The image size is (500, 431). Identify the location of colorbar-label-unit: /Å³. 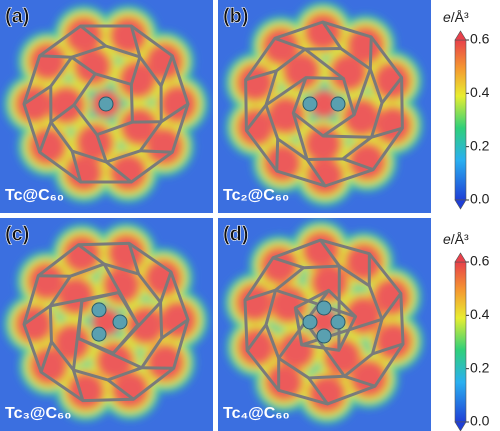
(460, 17).